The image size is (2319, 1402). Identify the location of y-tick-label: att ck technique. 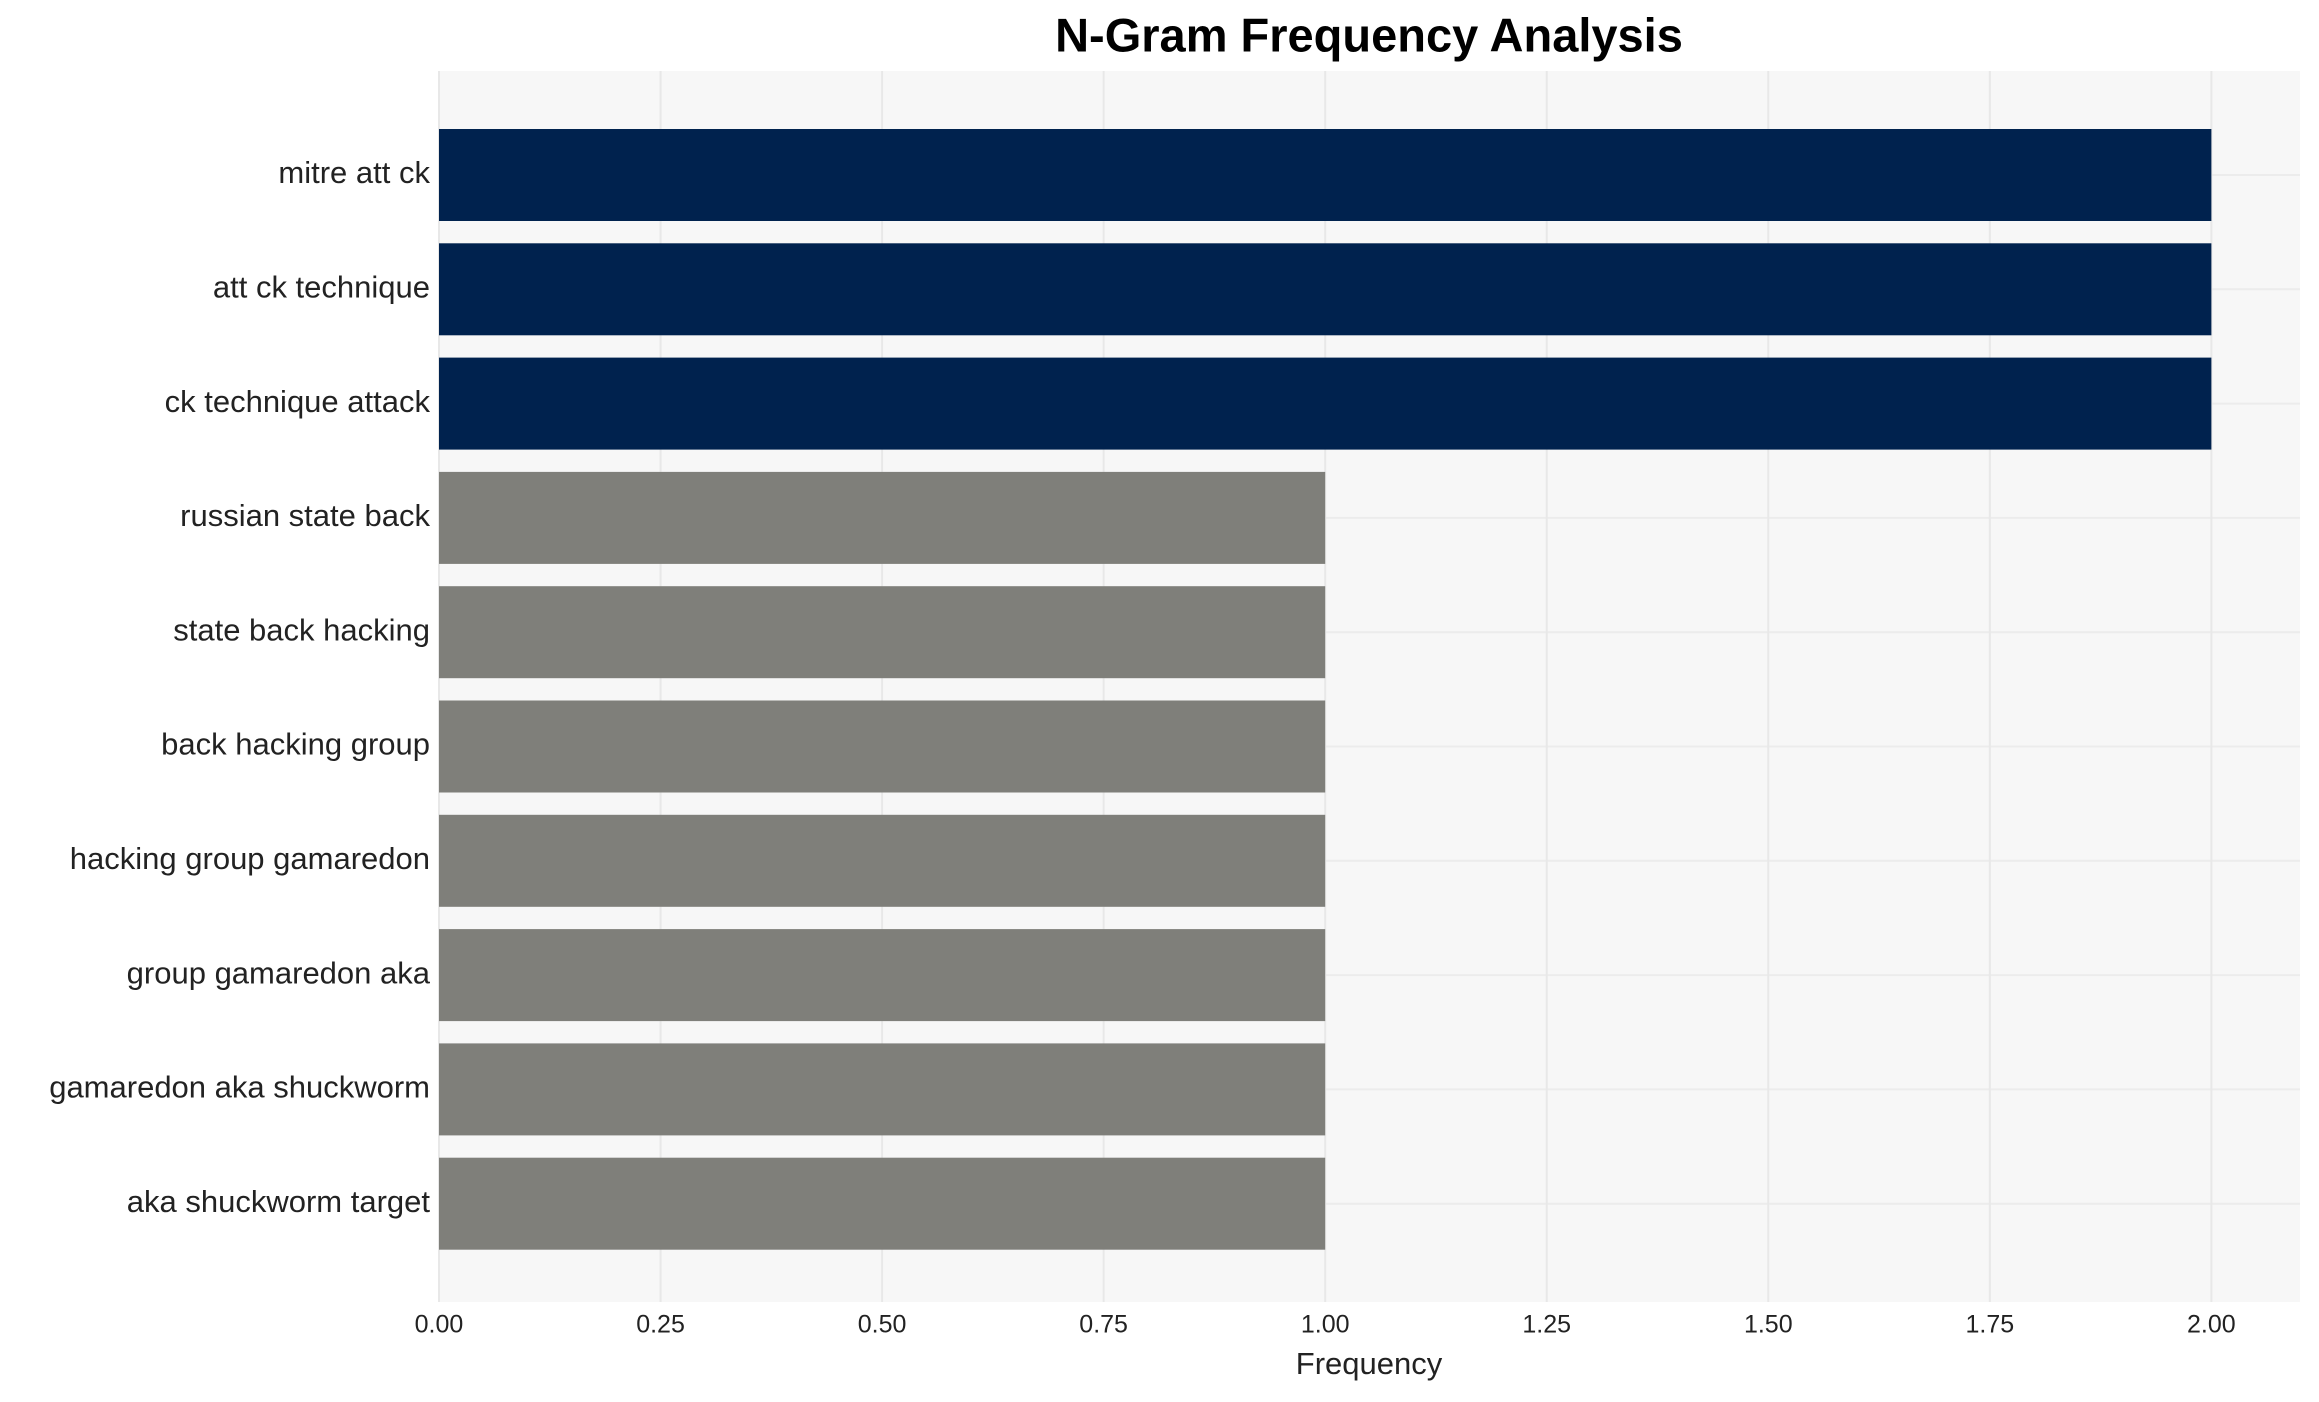
(321, 286).